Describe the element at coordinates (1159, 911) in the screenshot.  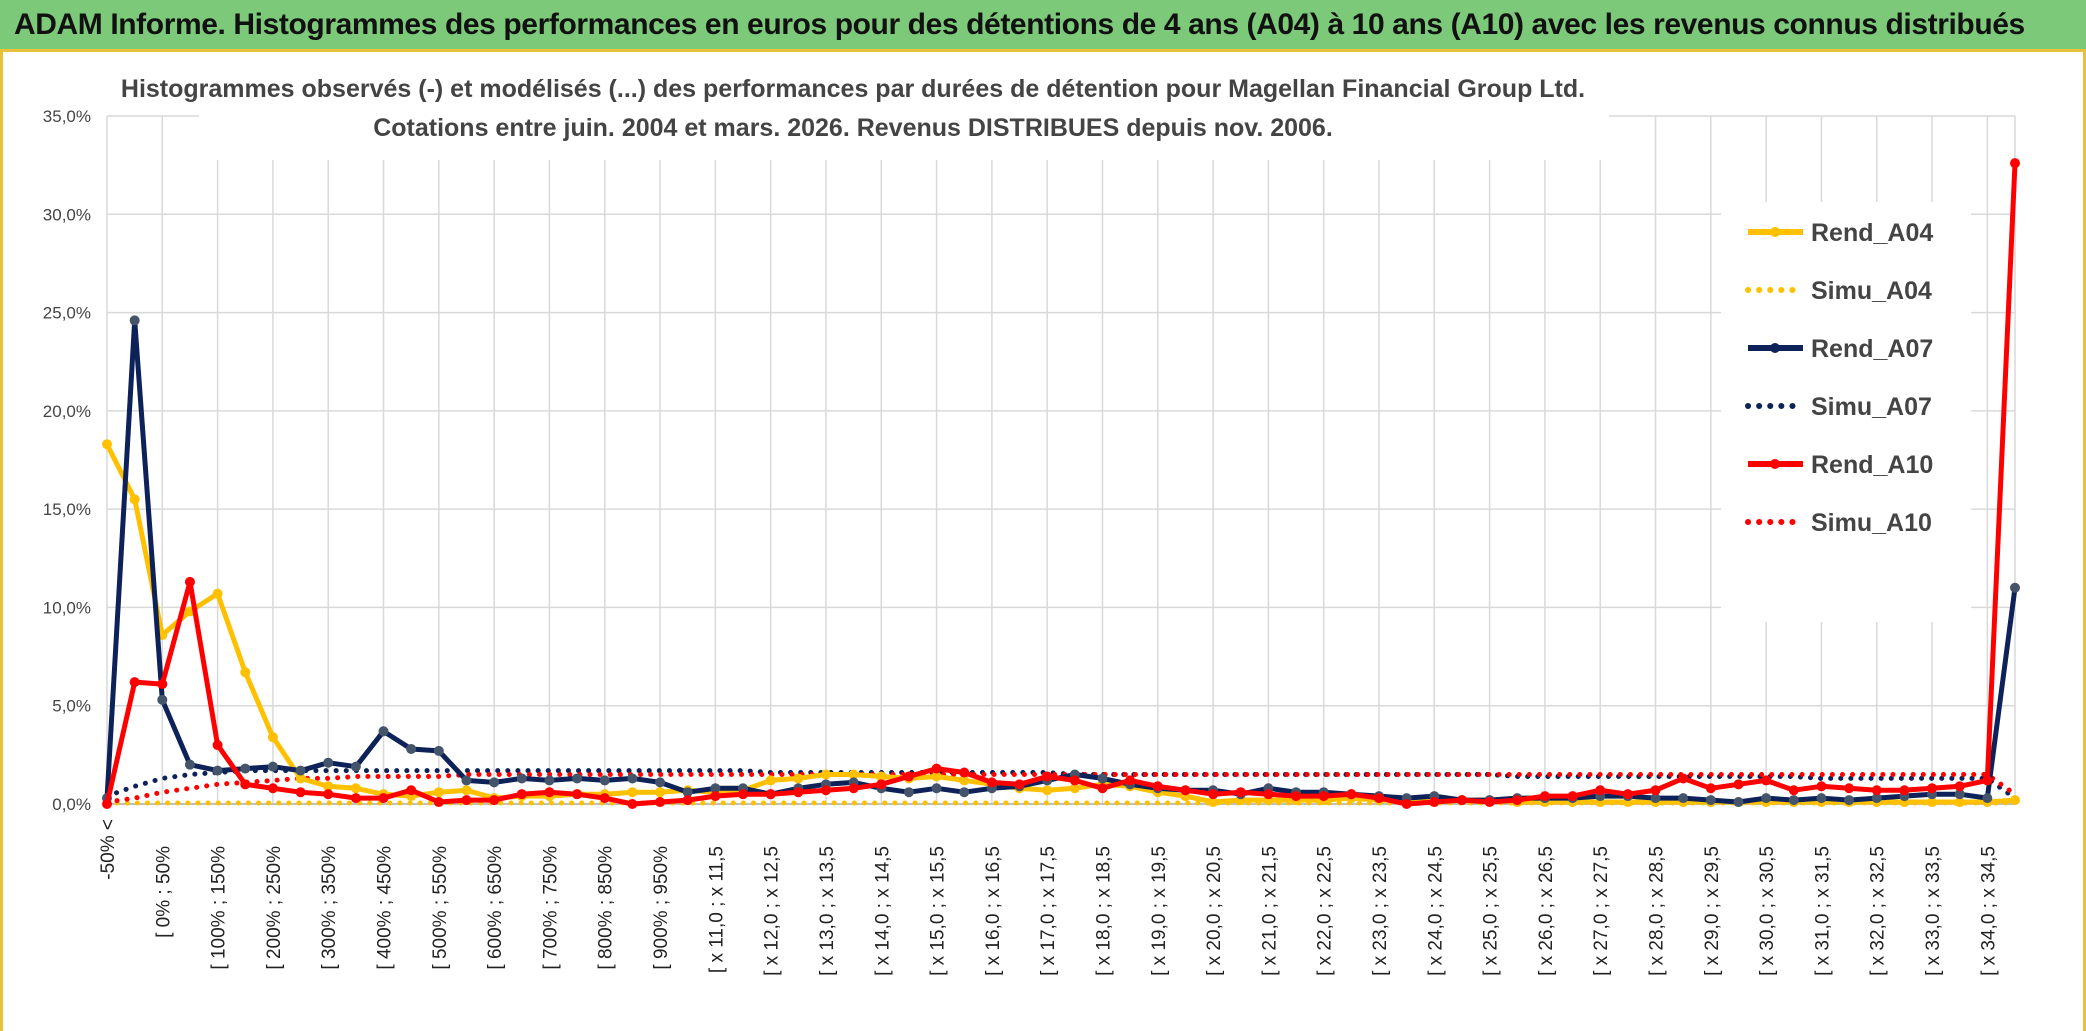
I see `x-tick-label: [ x 19,0 ; x 19,5` at that location.